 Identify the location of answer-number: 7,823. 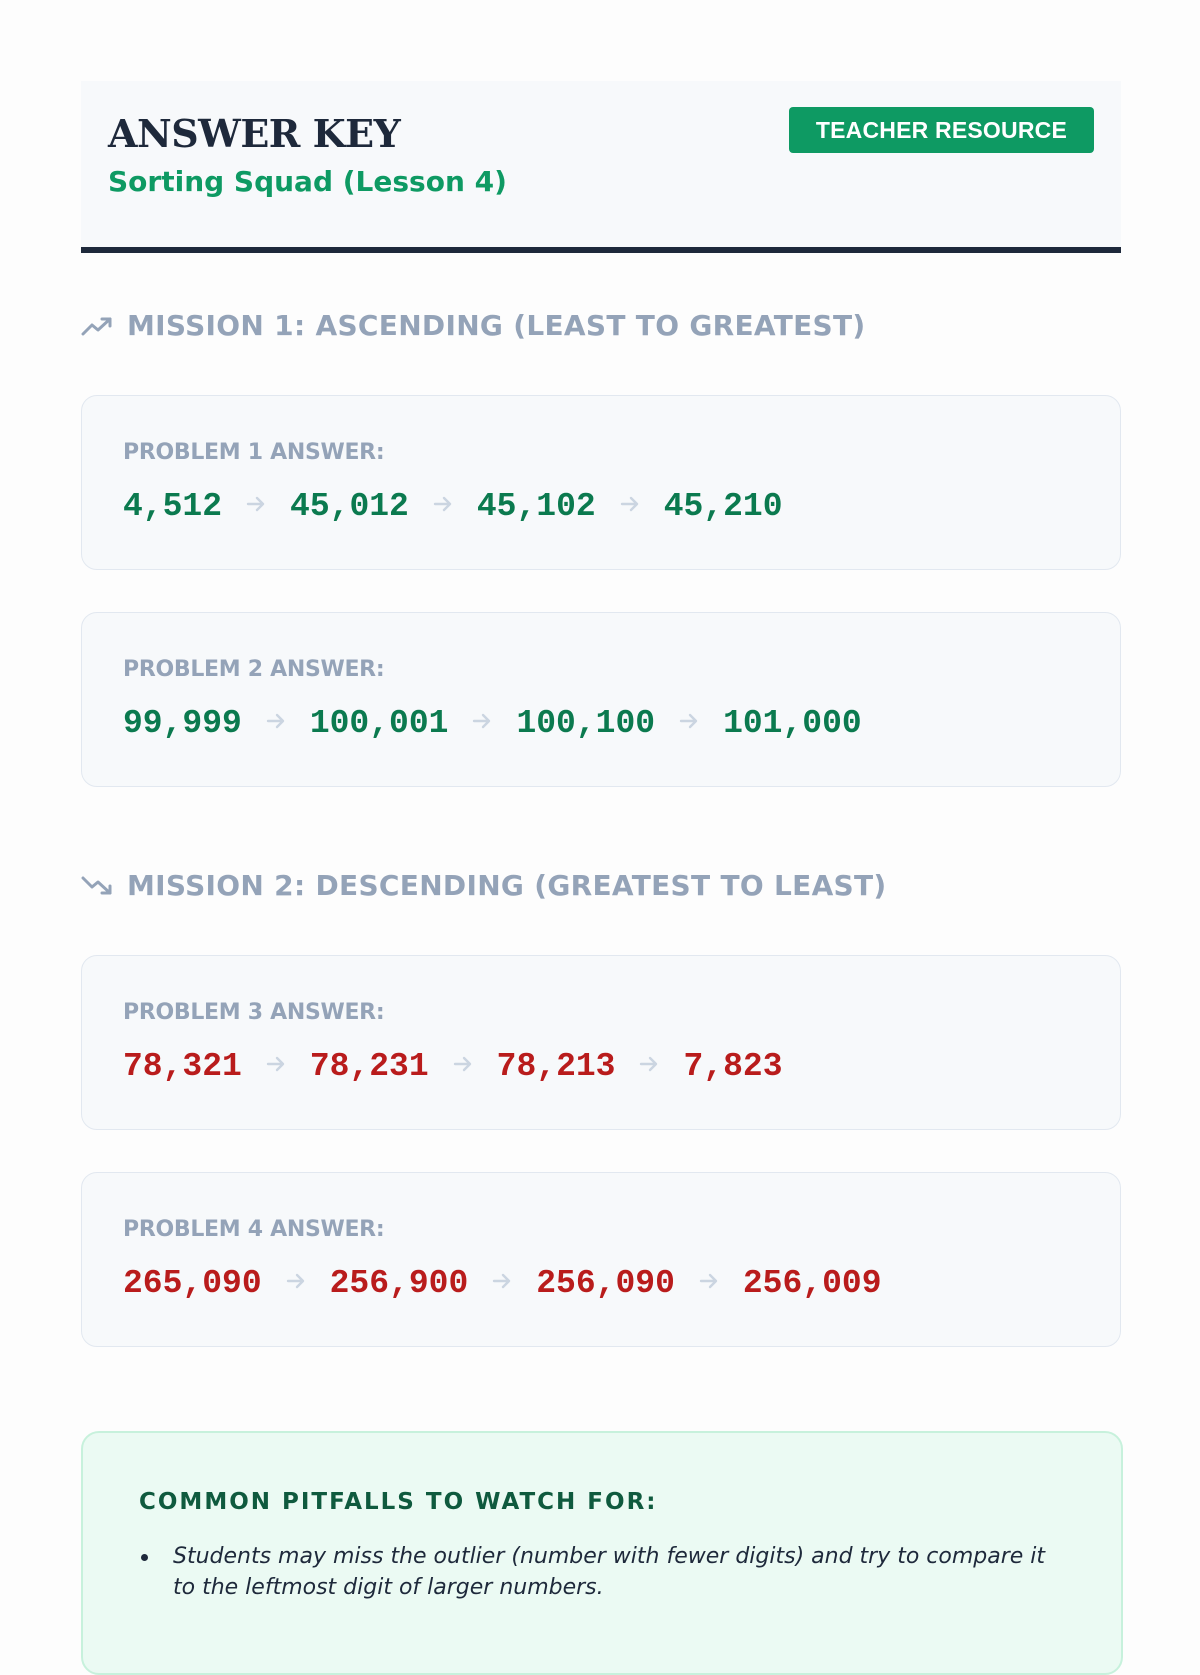
(733, 1066).